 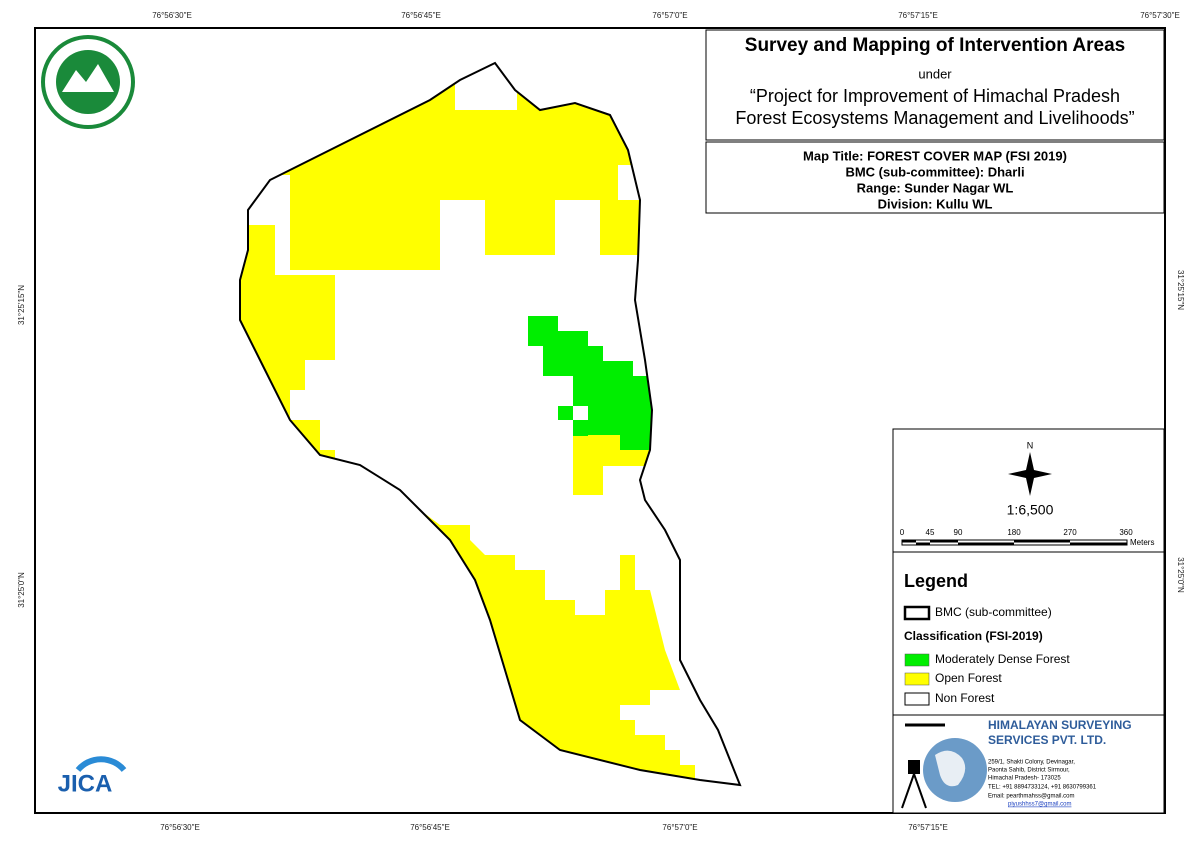 What do you see at coordinates (1126, 532) in the screenshot?
I see `scale-label: 360` at bounding box center [1126, 532].